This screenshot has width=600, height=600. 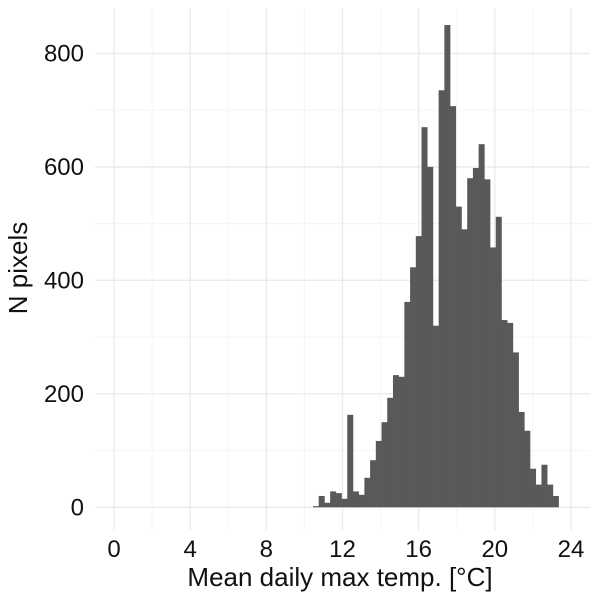 What do you see at coordinates (190, 549) in the screenshot?
I see `x-tick-label: 4` at bounding box center [190, 549].